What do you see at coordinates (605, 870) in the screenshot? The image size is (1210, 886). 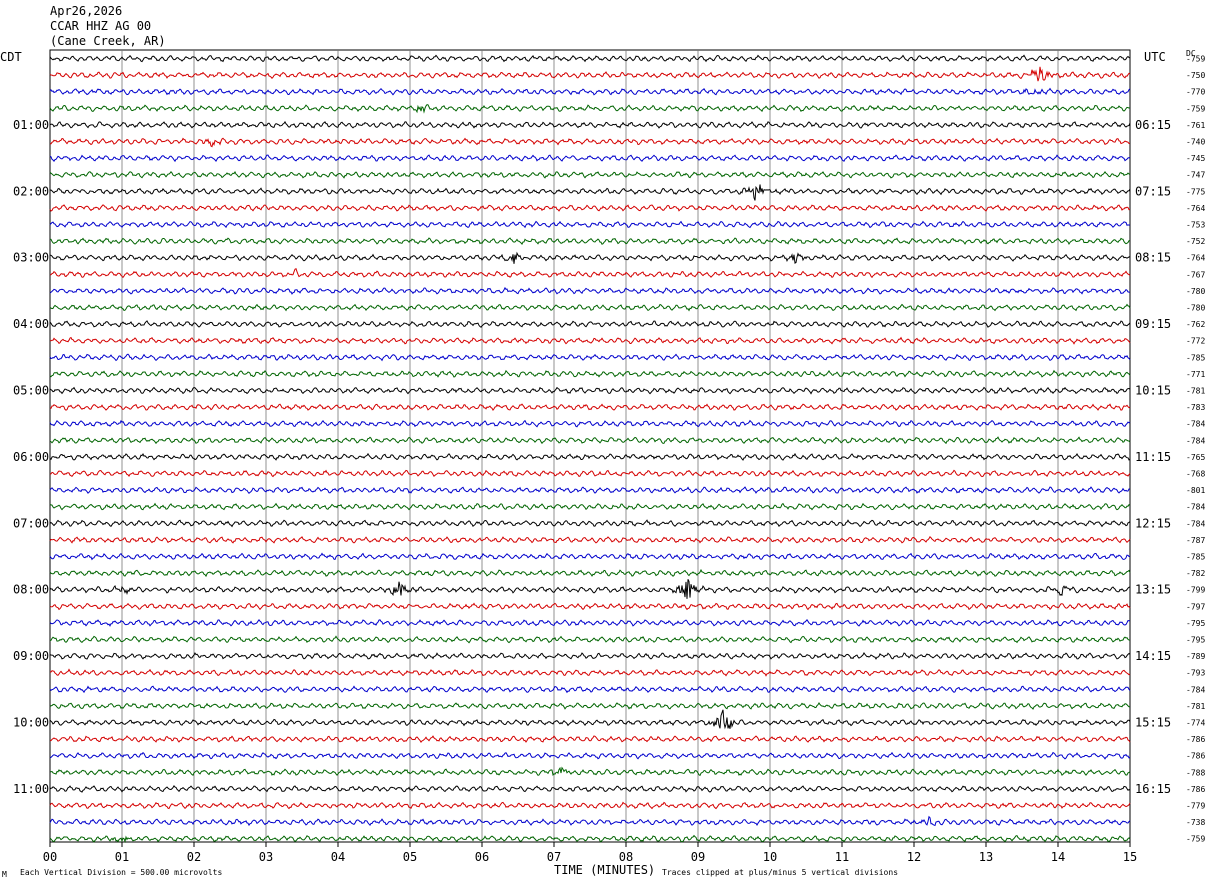 I see `x-axis-label: TIME (MINUTES)` at bounding box center [605, 870].